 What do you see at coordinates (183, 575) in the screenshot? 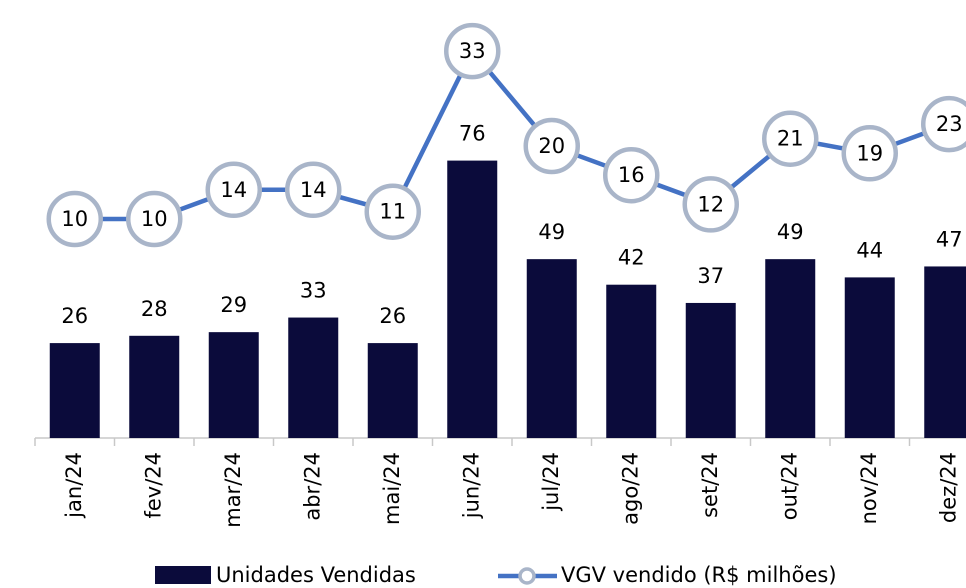
I see `legend-swatch` at bounding box center [183, 575].